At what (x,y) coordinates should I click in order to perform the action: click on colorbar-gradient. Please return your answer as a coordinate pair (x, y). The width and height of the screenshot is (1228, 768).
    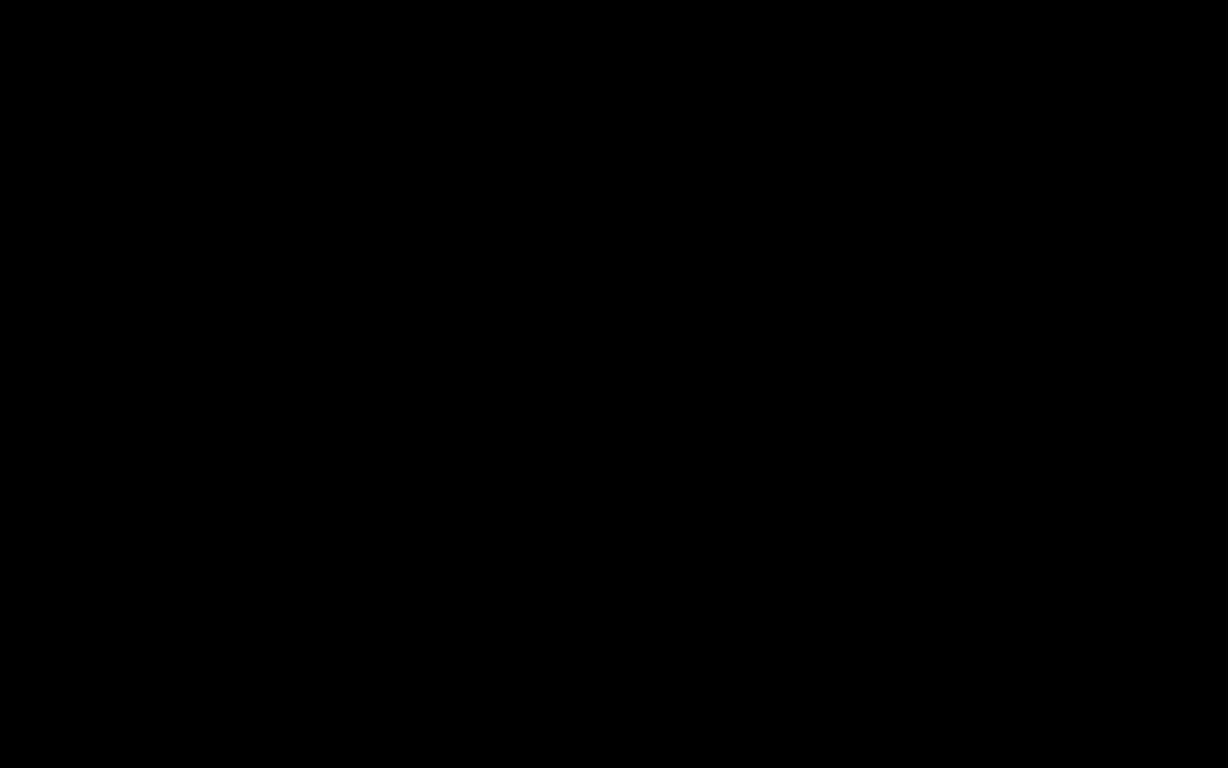
    Looking at the image, I should click on (616, 16).